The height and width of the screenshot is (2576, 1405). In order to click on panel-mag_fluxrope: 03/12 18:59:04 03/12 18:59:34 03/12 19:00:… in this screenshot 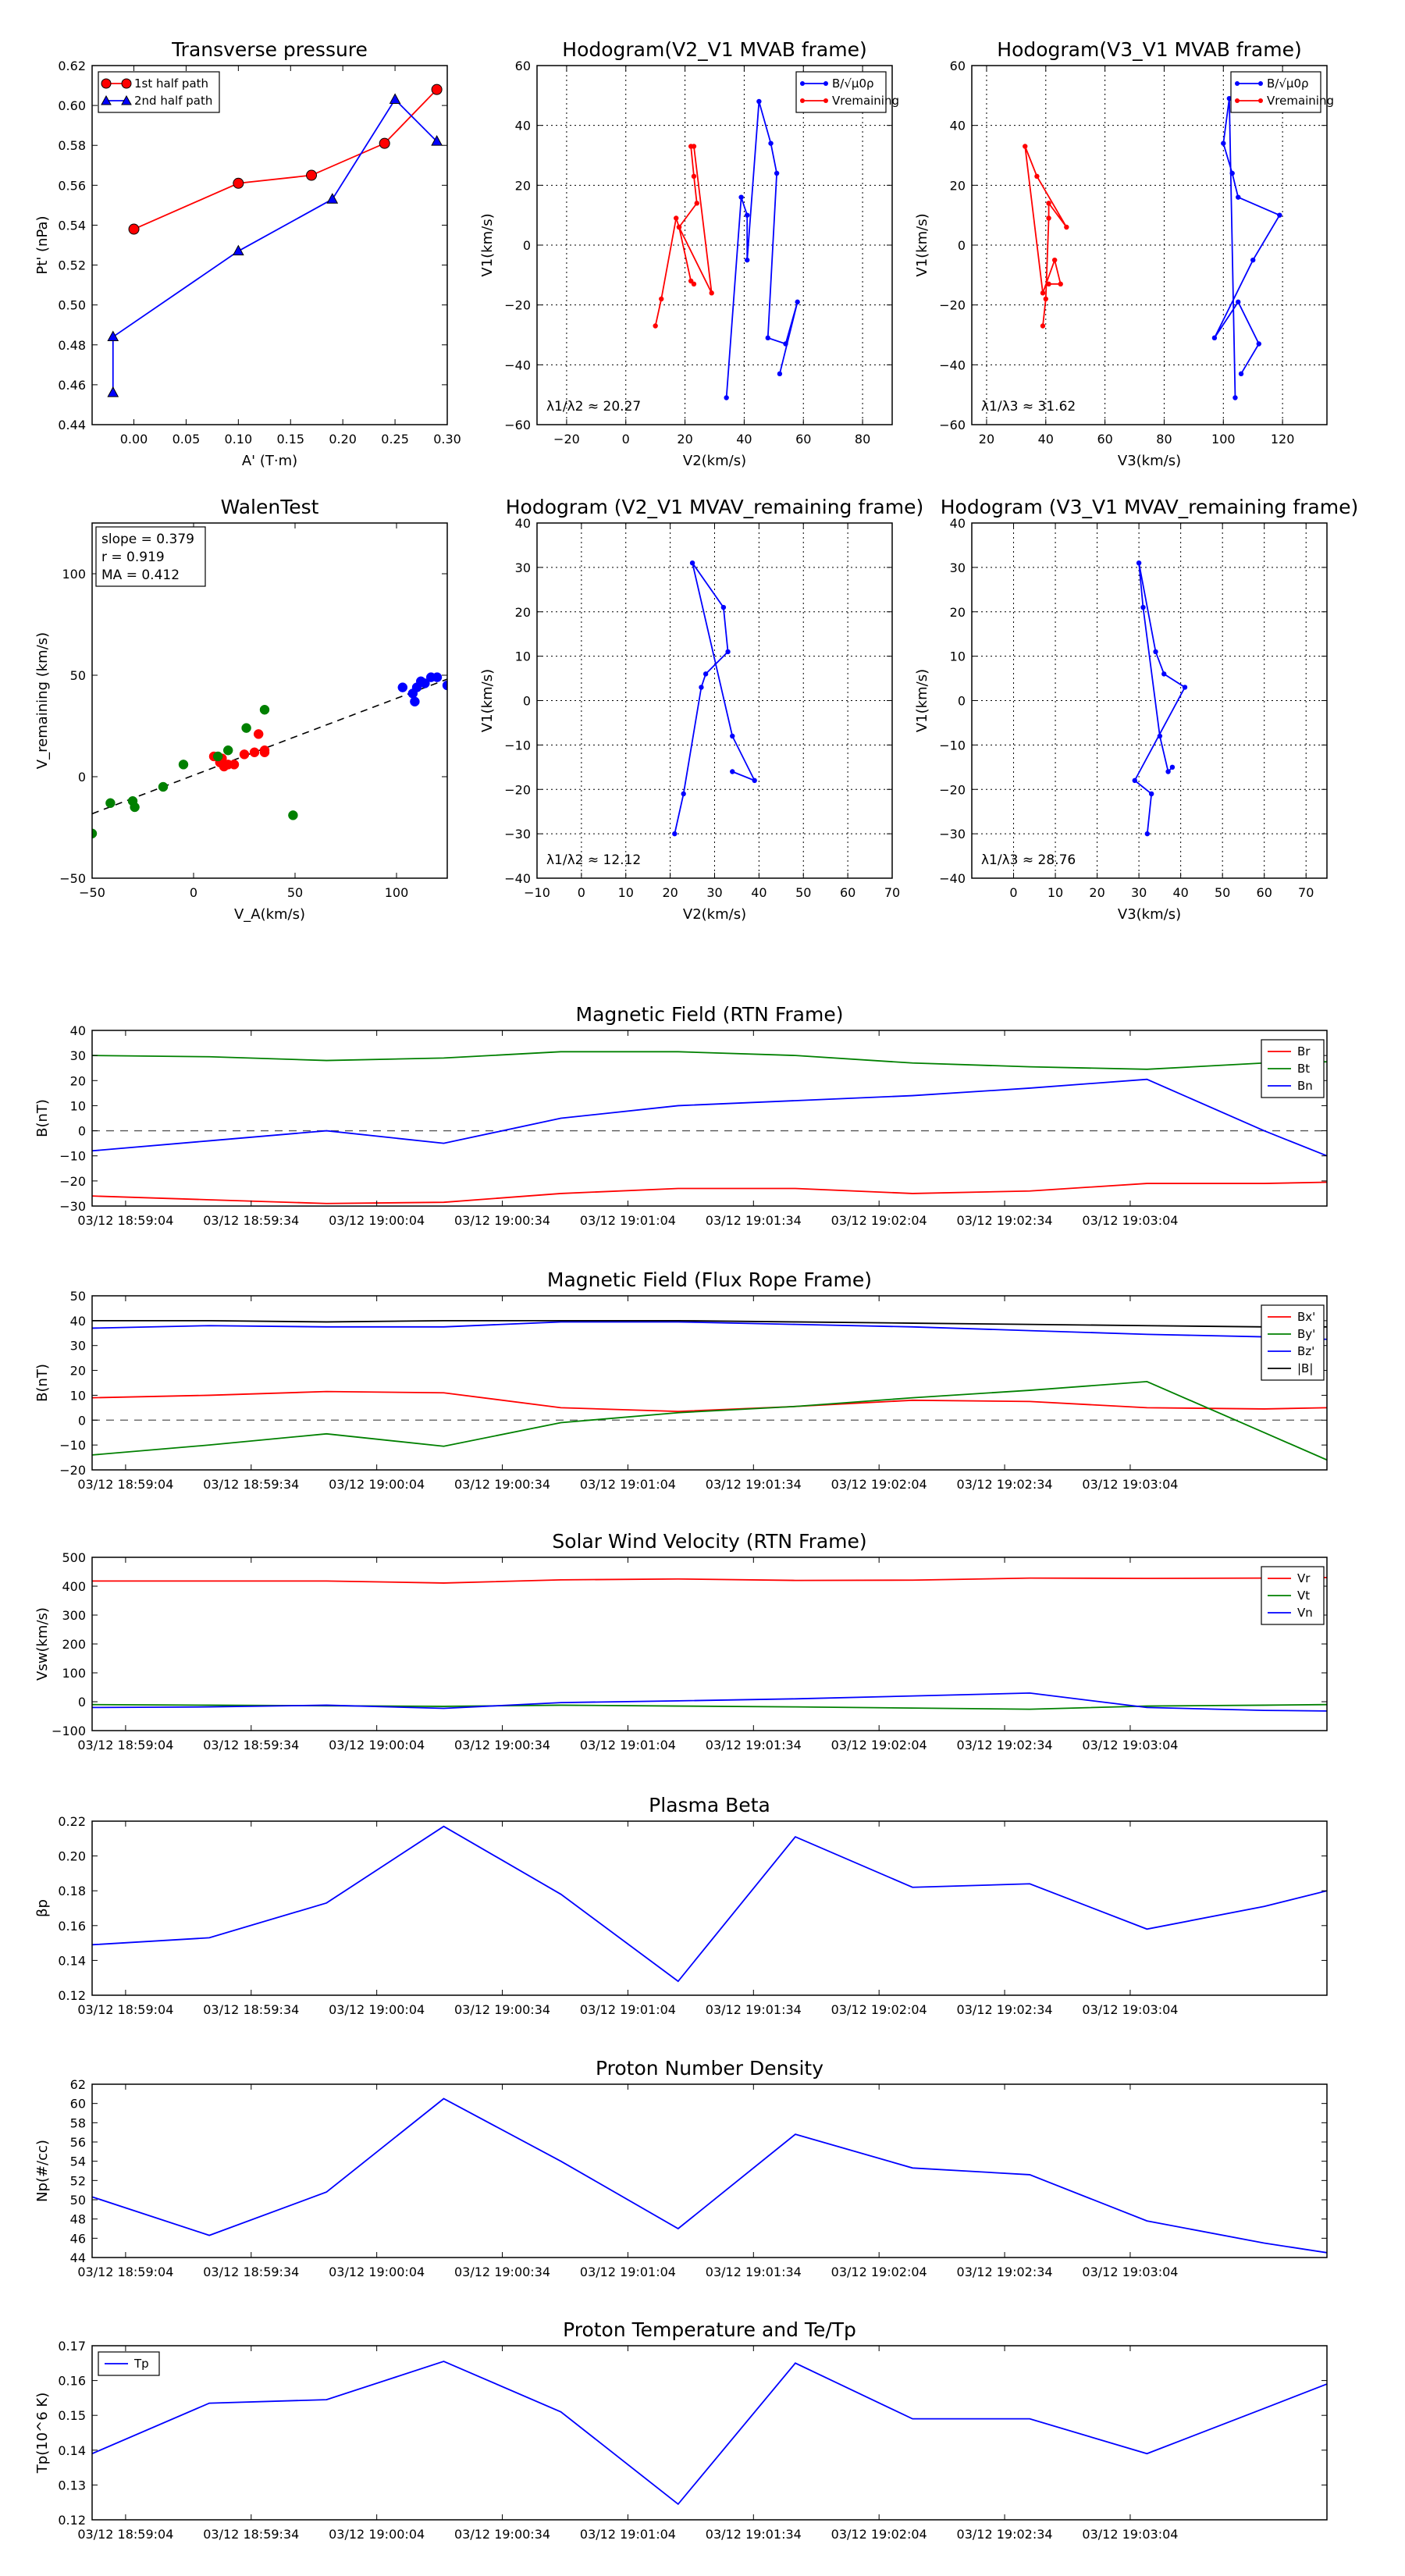, I will do `click(681, 1380)`.